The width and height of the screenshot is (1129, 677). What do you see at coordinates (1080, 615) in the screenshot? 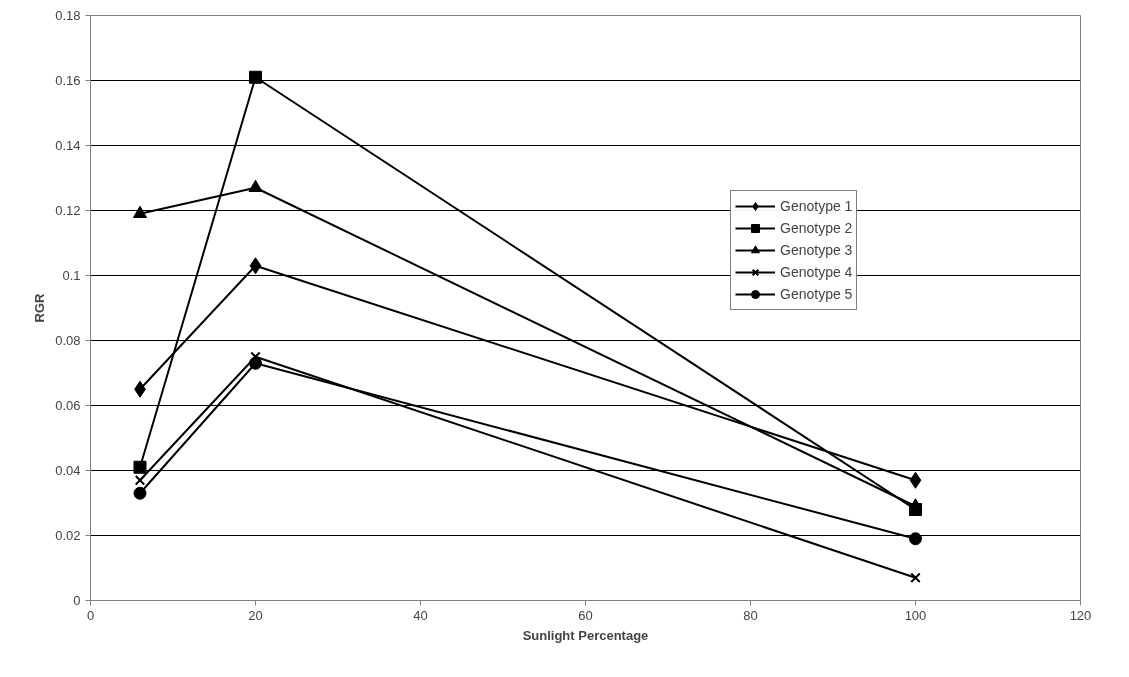
I see `x-tick-label: 120` at bounding box center [1080, 615].